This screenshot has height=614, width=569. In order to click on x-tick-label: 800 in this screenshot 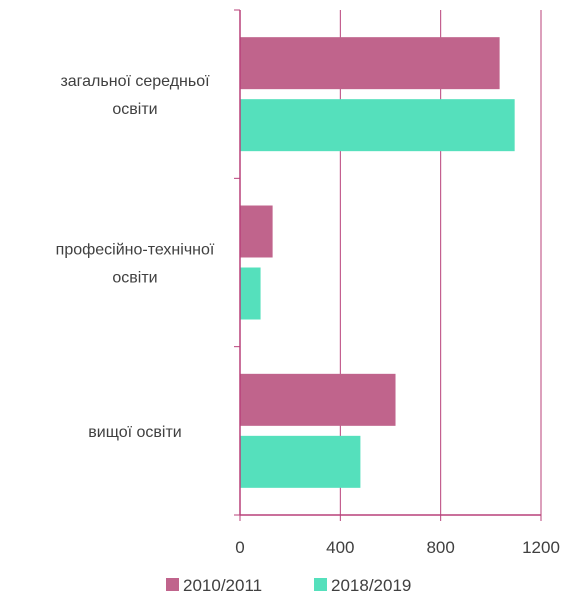, I will do `click(440, 547)`.